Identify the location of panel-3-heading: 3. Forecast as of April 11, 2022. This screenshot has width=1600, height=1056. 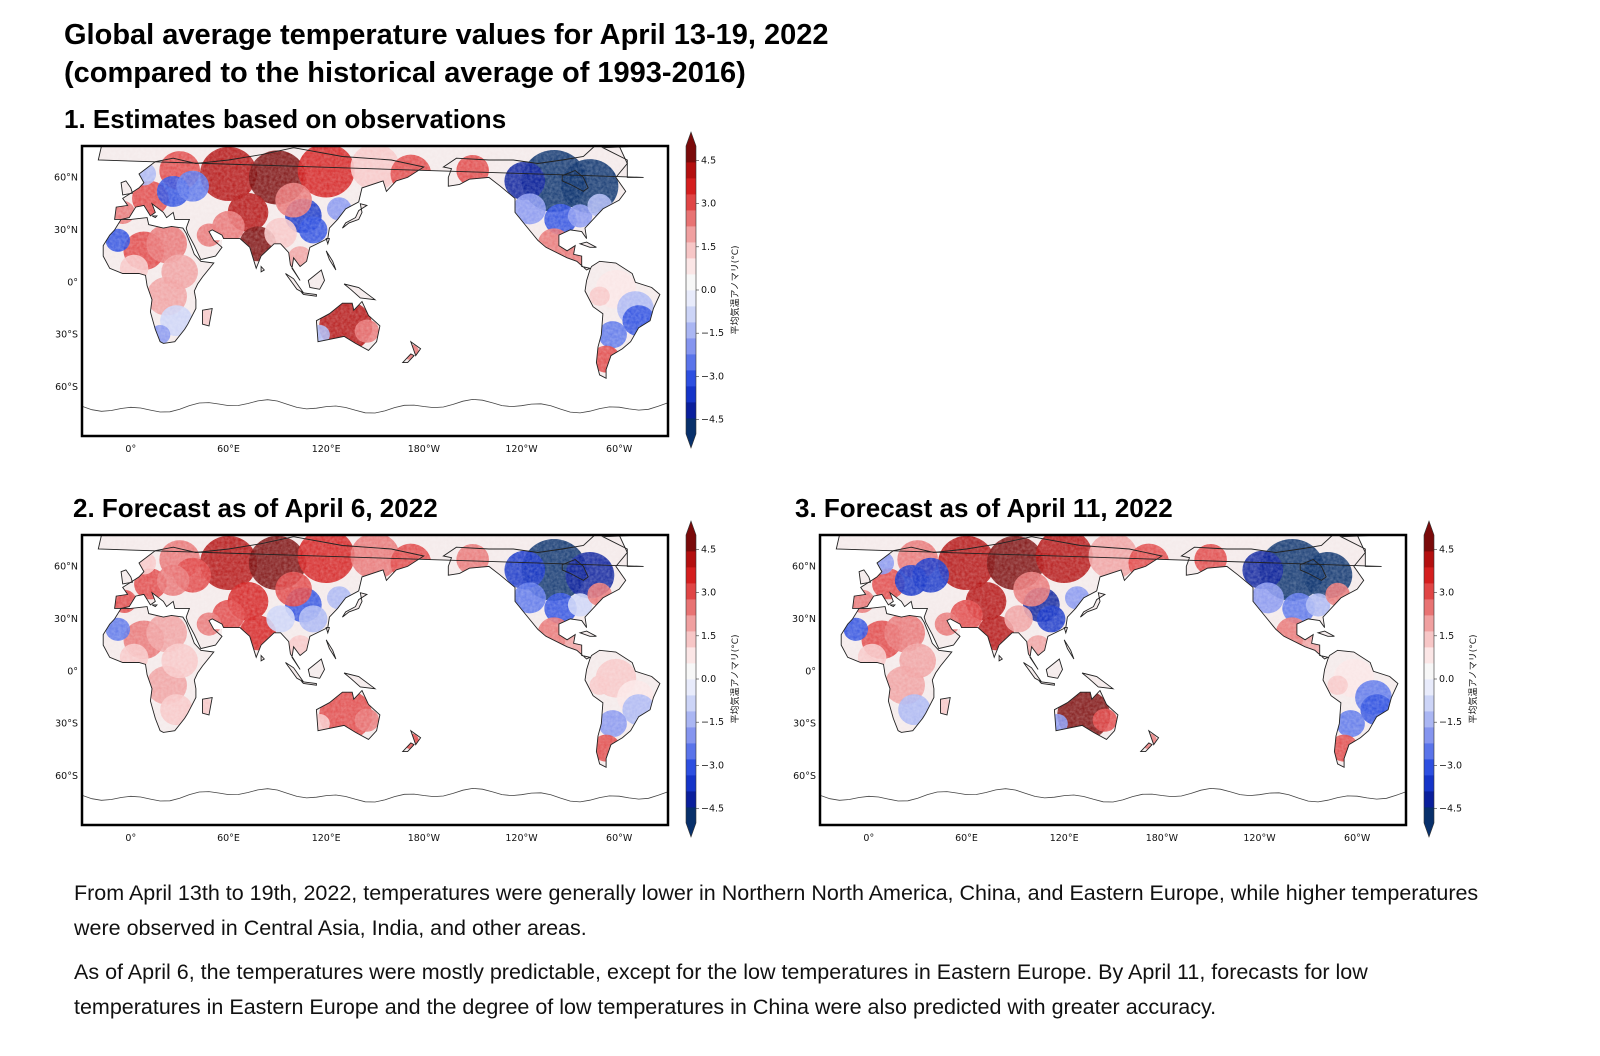
(984, 508).